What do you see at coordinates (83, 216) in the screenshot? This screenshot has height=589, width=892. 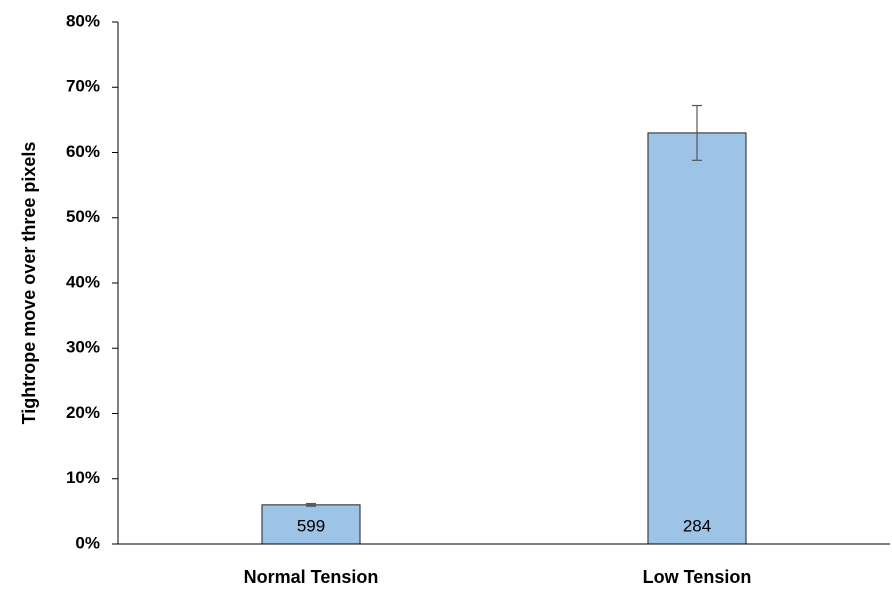 I see `y-tick-label: 50%` at bounding box center [83, 216].